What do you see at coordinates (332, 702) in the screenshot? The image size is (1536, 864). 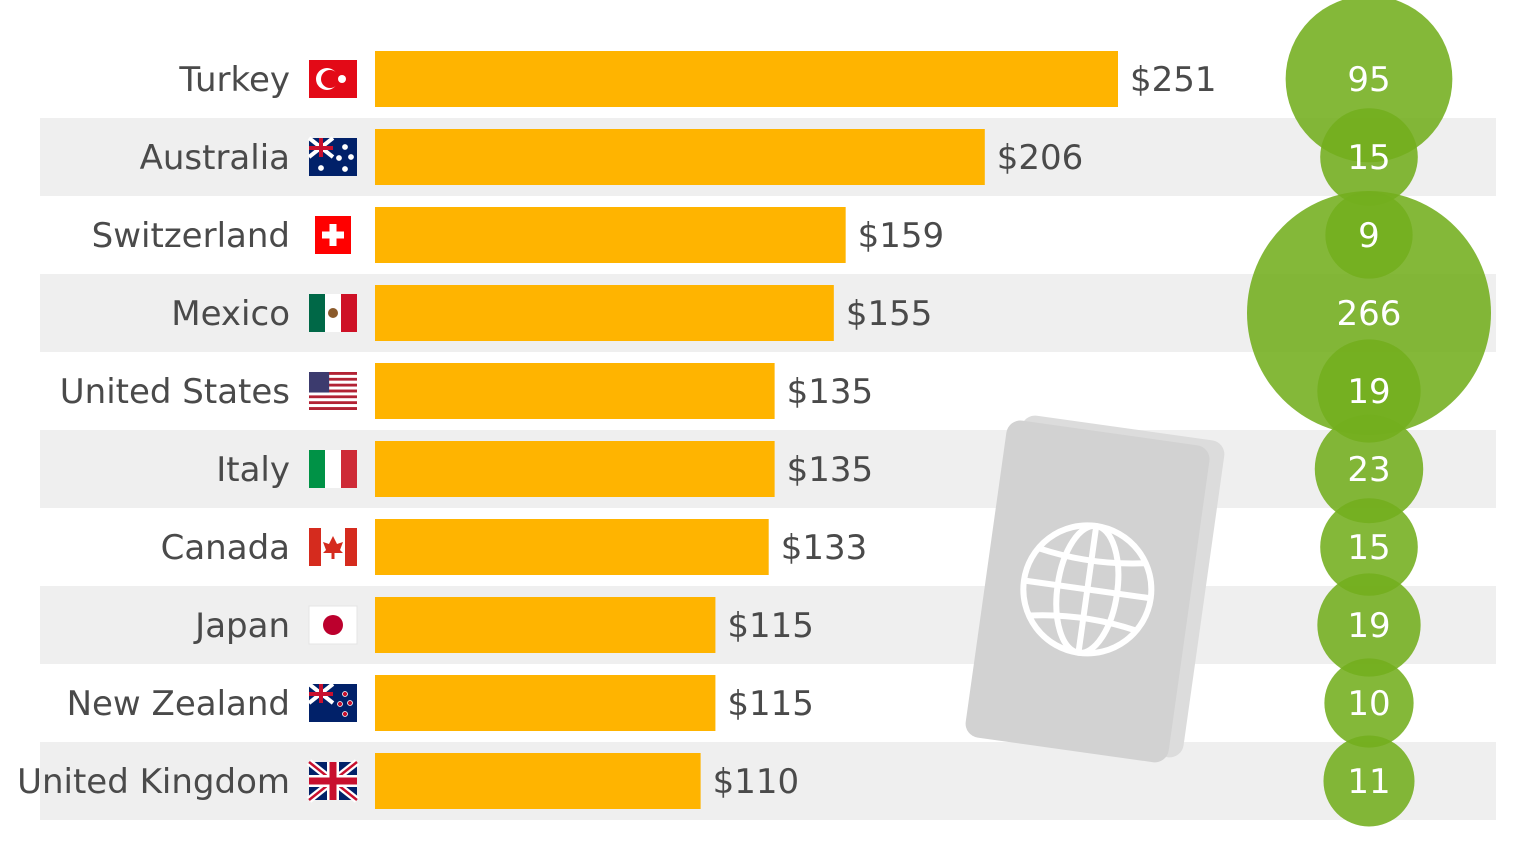 I see `new-zealand-flag` at bounding box center [332, 702].